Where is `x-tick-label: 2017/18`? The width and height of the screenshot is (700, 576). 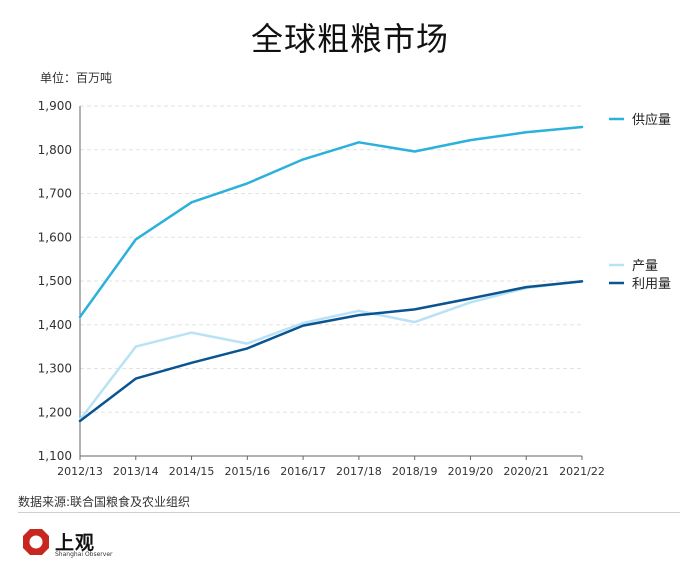 x-tick-label: 2017/18 is located at coordinates (359, 471).